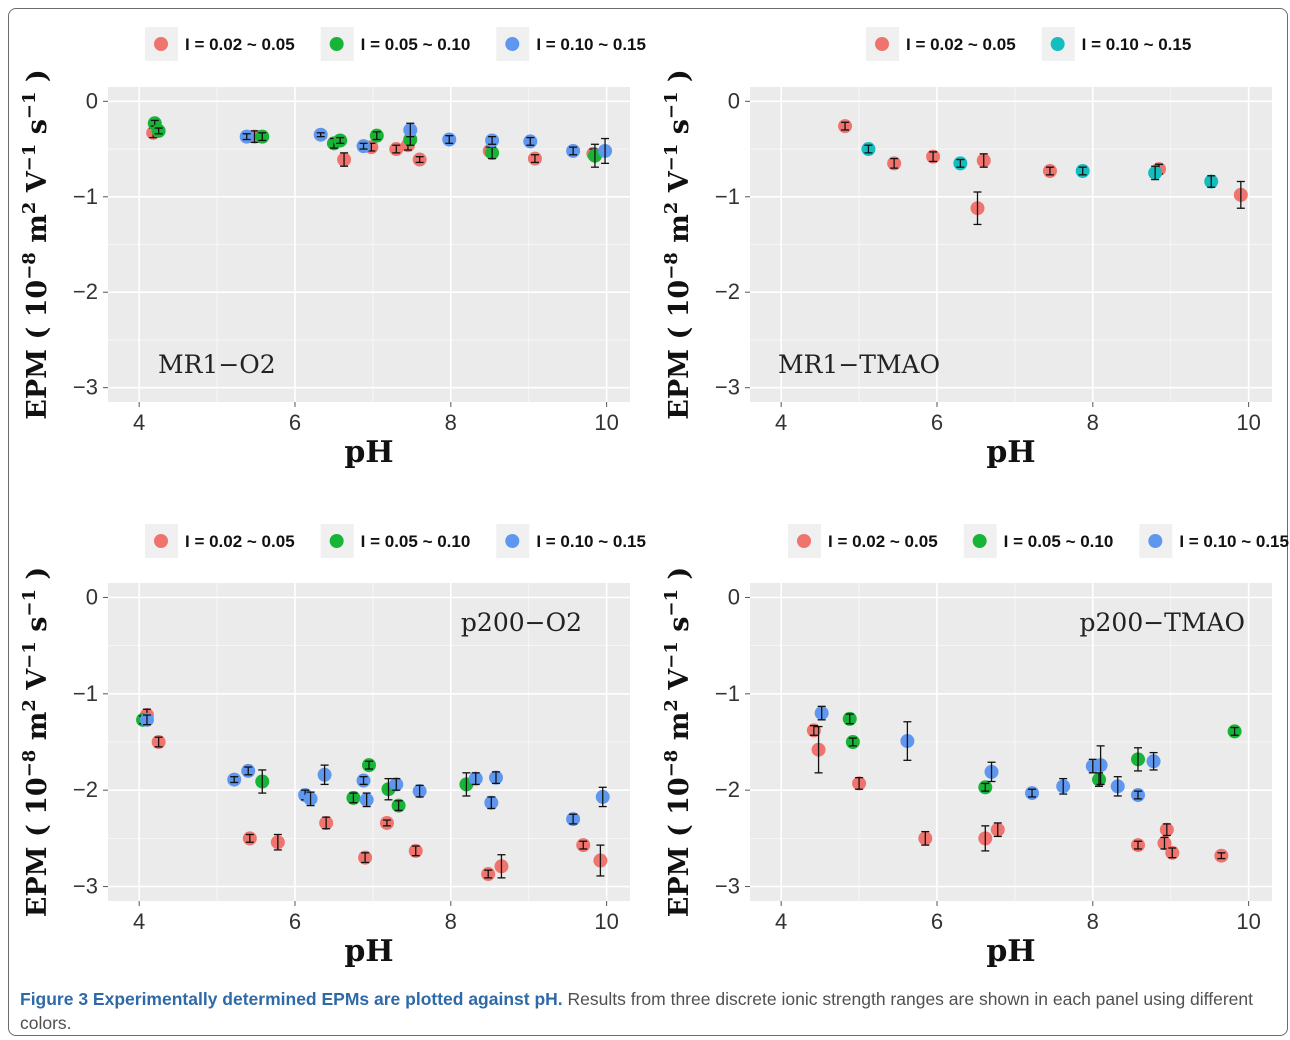 The height and width of the screenshot is (1040, 1290). Describe the element at coordinates (859, 364) in the screenshot. I see `panel-label: MR1−TMAO` at that location.